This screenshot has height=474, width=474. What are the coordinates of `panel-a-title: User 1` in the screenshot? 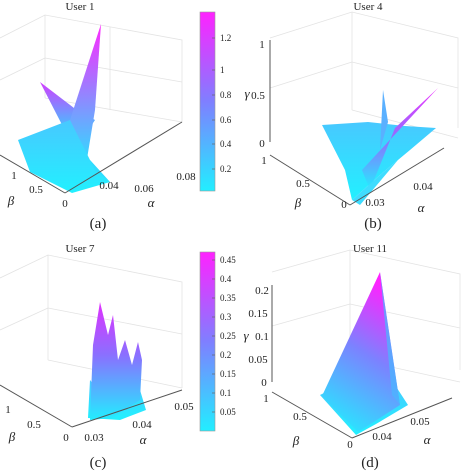 It's located at (79, 7).